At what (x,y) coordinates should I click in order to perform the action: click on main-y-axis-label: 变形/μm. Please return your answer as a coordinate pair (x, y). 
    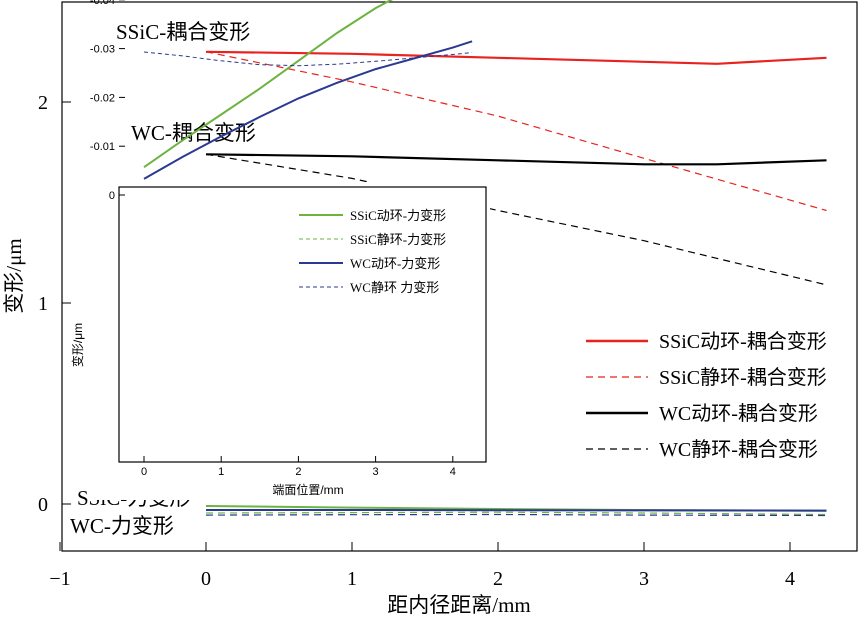
    Looking at the image, I should click on (14, 275).